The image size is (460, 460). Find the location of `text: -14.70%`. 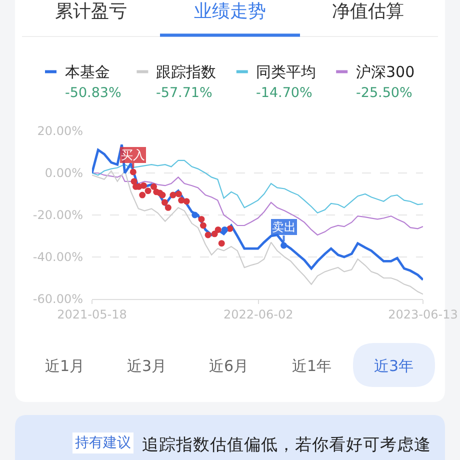

text: -14.70% is located at coordinates (284, 93).